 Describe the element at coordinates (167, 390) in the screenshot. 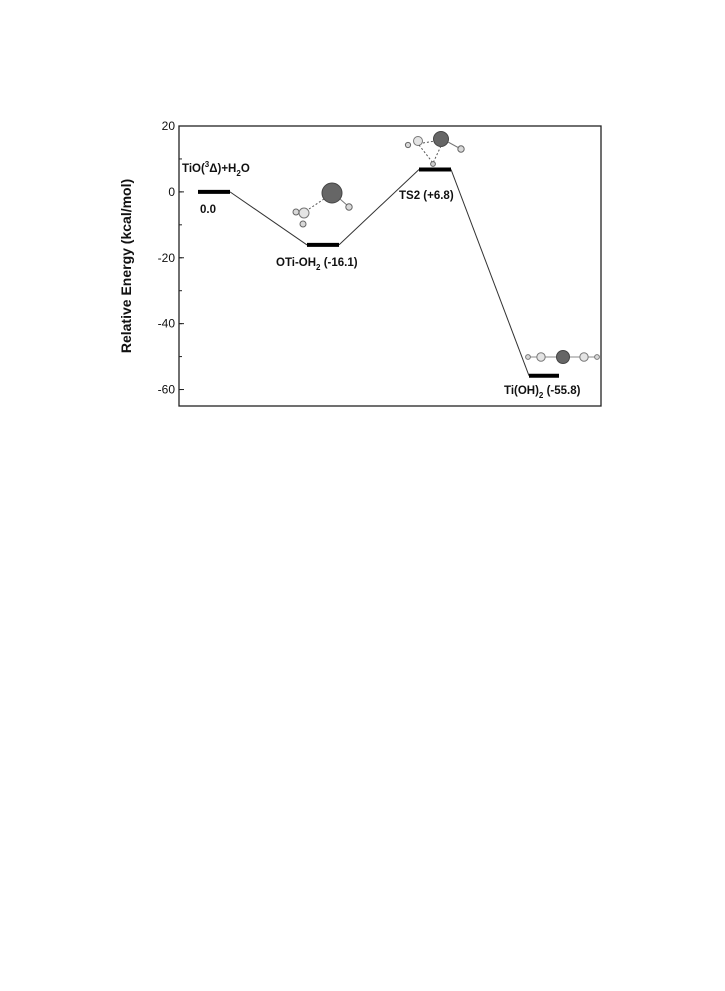

I see `y-tick-label: -60` at that location.